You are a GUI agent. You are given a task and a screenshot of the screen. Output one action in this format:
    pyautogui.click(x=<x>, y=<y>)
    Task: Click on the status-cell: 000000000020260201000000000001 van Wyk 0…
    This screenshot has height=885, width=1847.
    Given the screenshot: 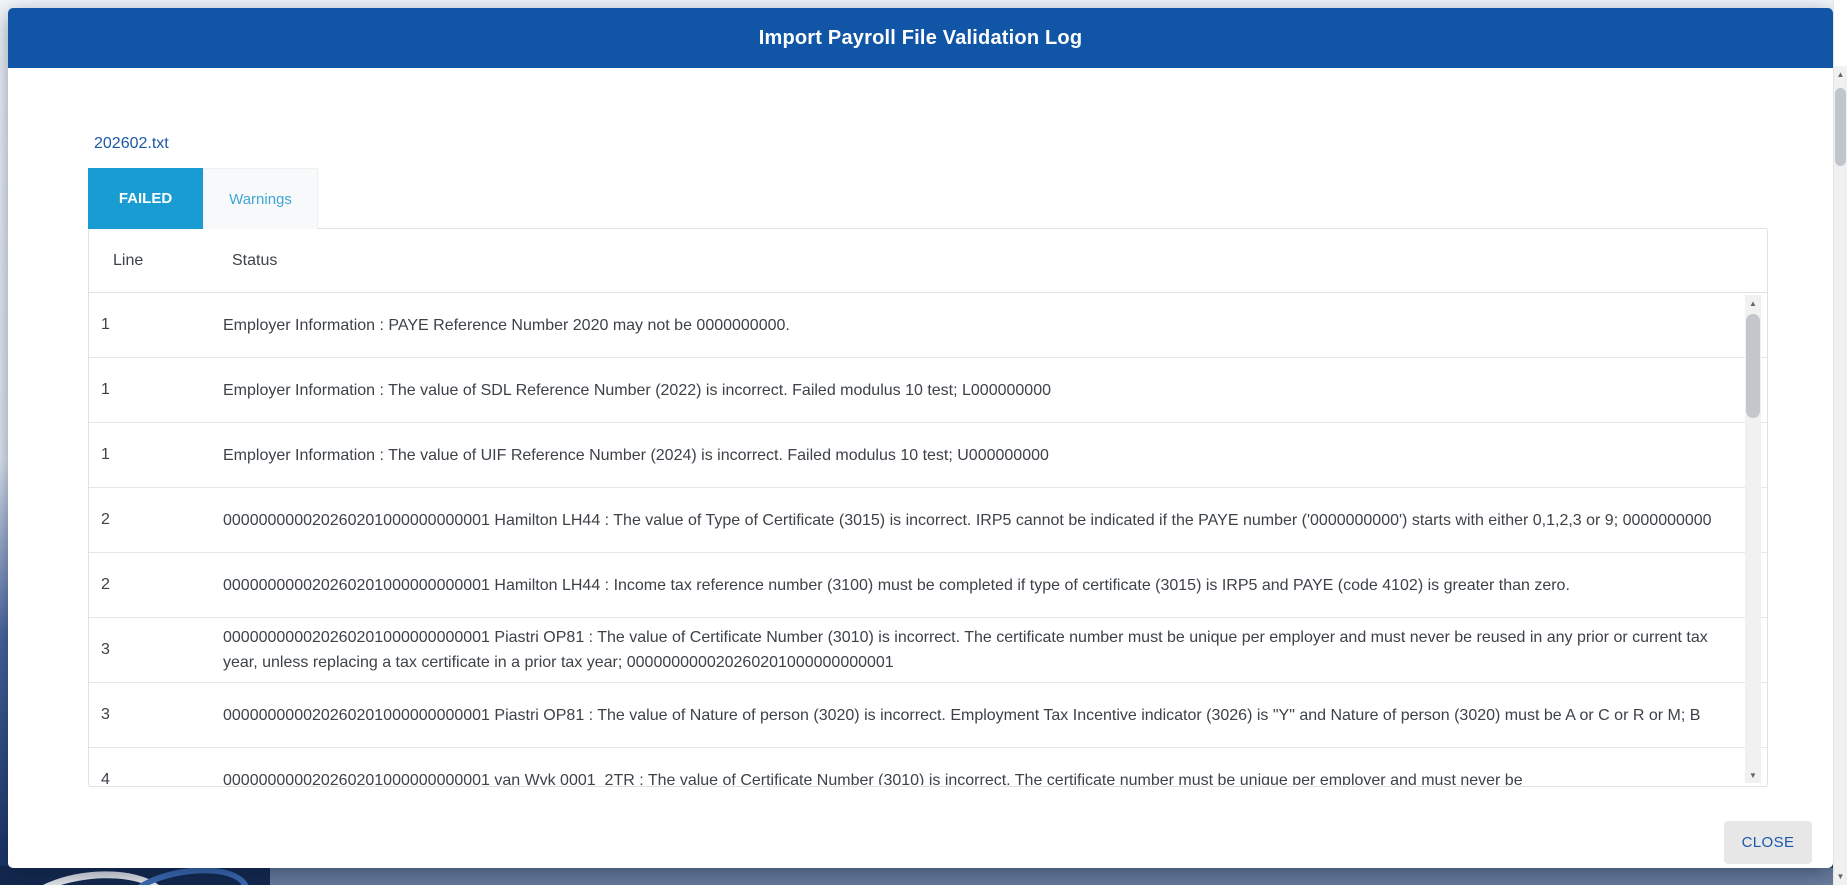 What is the action you would take?
    pyautogui.click(x=873, y=778)
    